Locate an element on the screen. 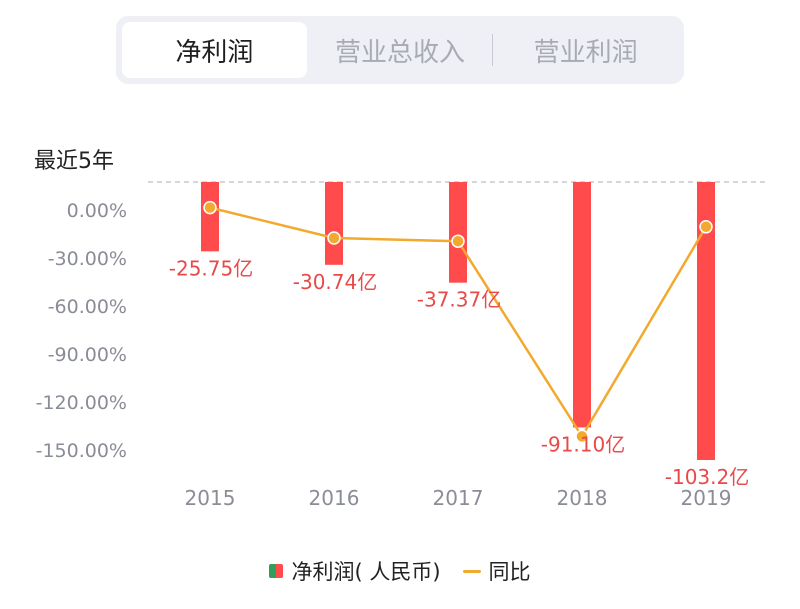 The image size is (800, 609). x-tick-label: 2017 is located at coordinates (458, 498).